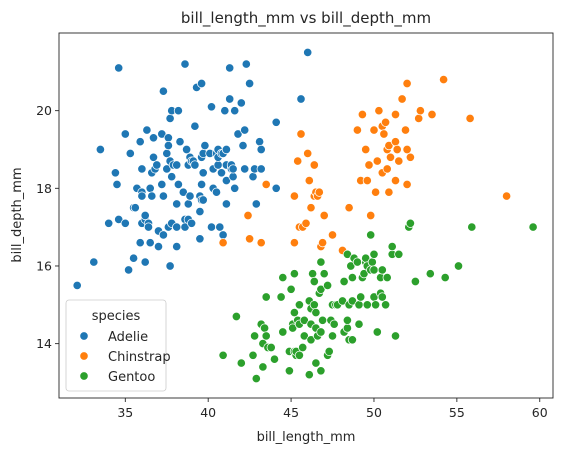 The height and width of the screenshot is (453, 563). I want to click on x-axis-ticks: 35 40 45 50 55 60, so click(332, 409).